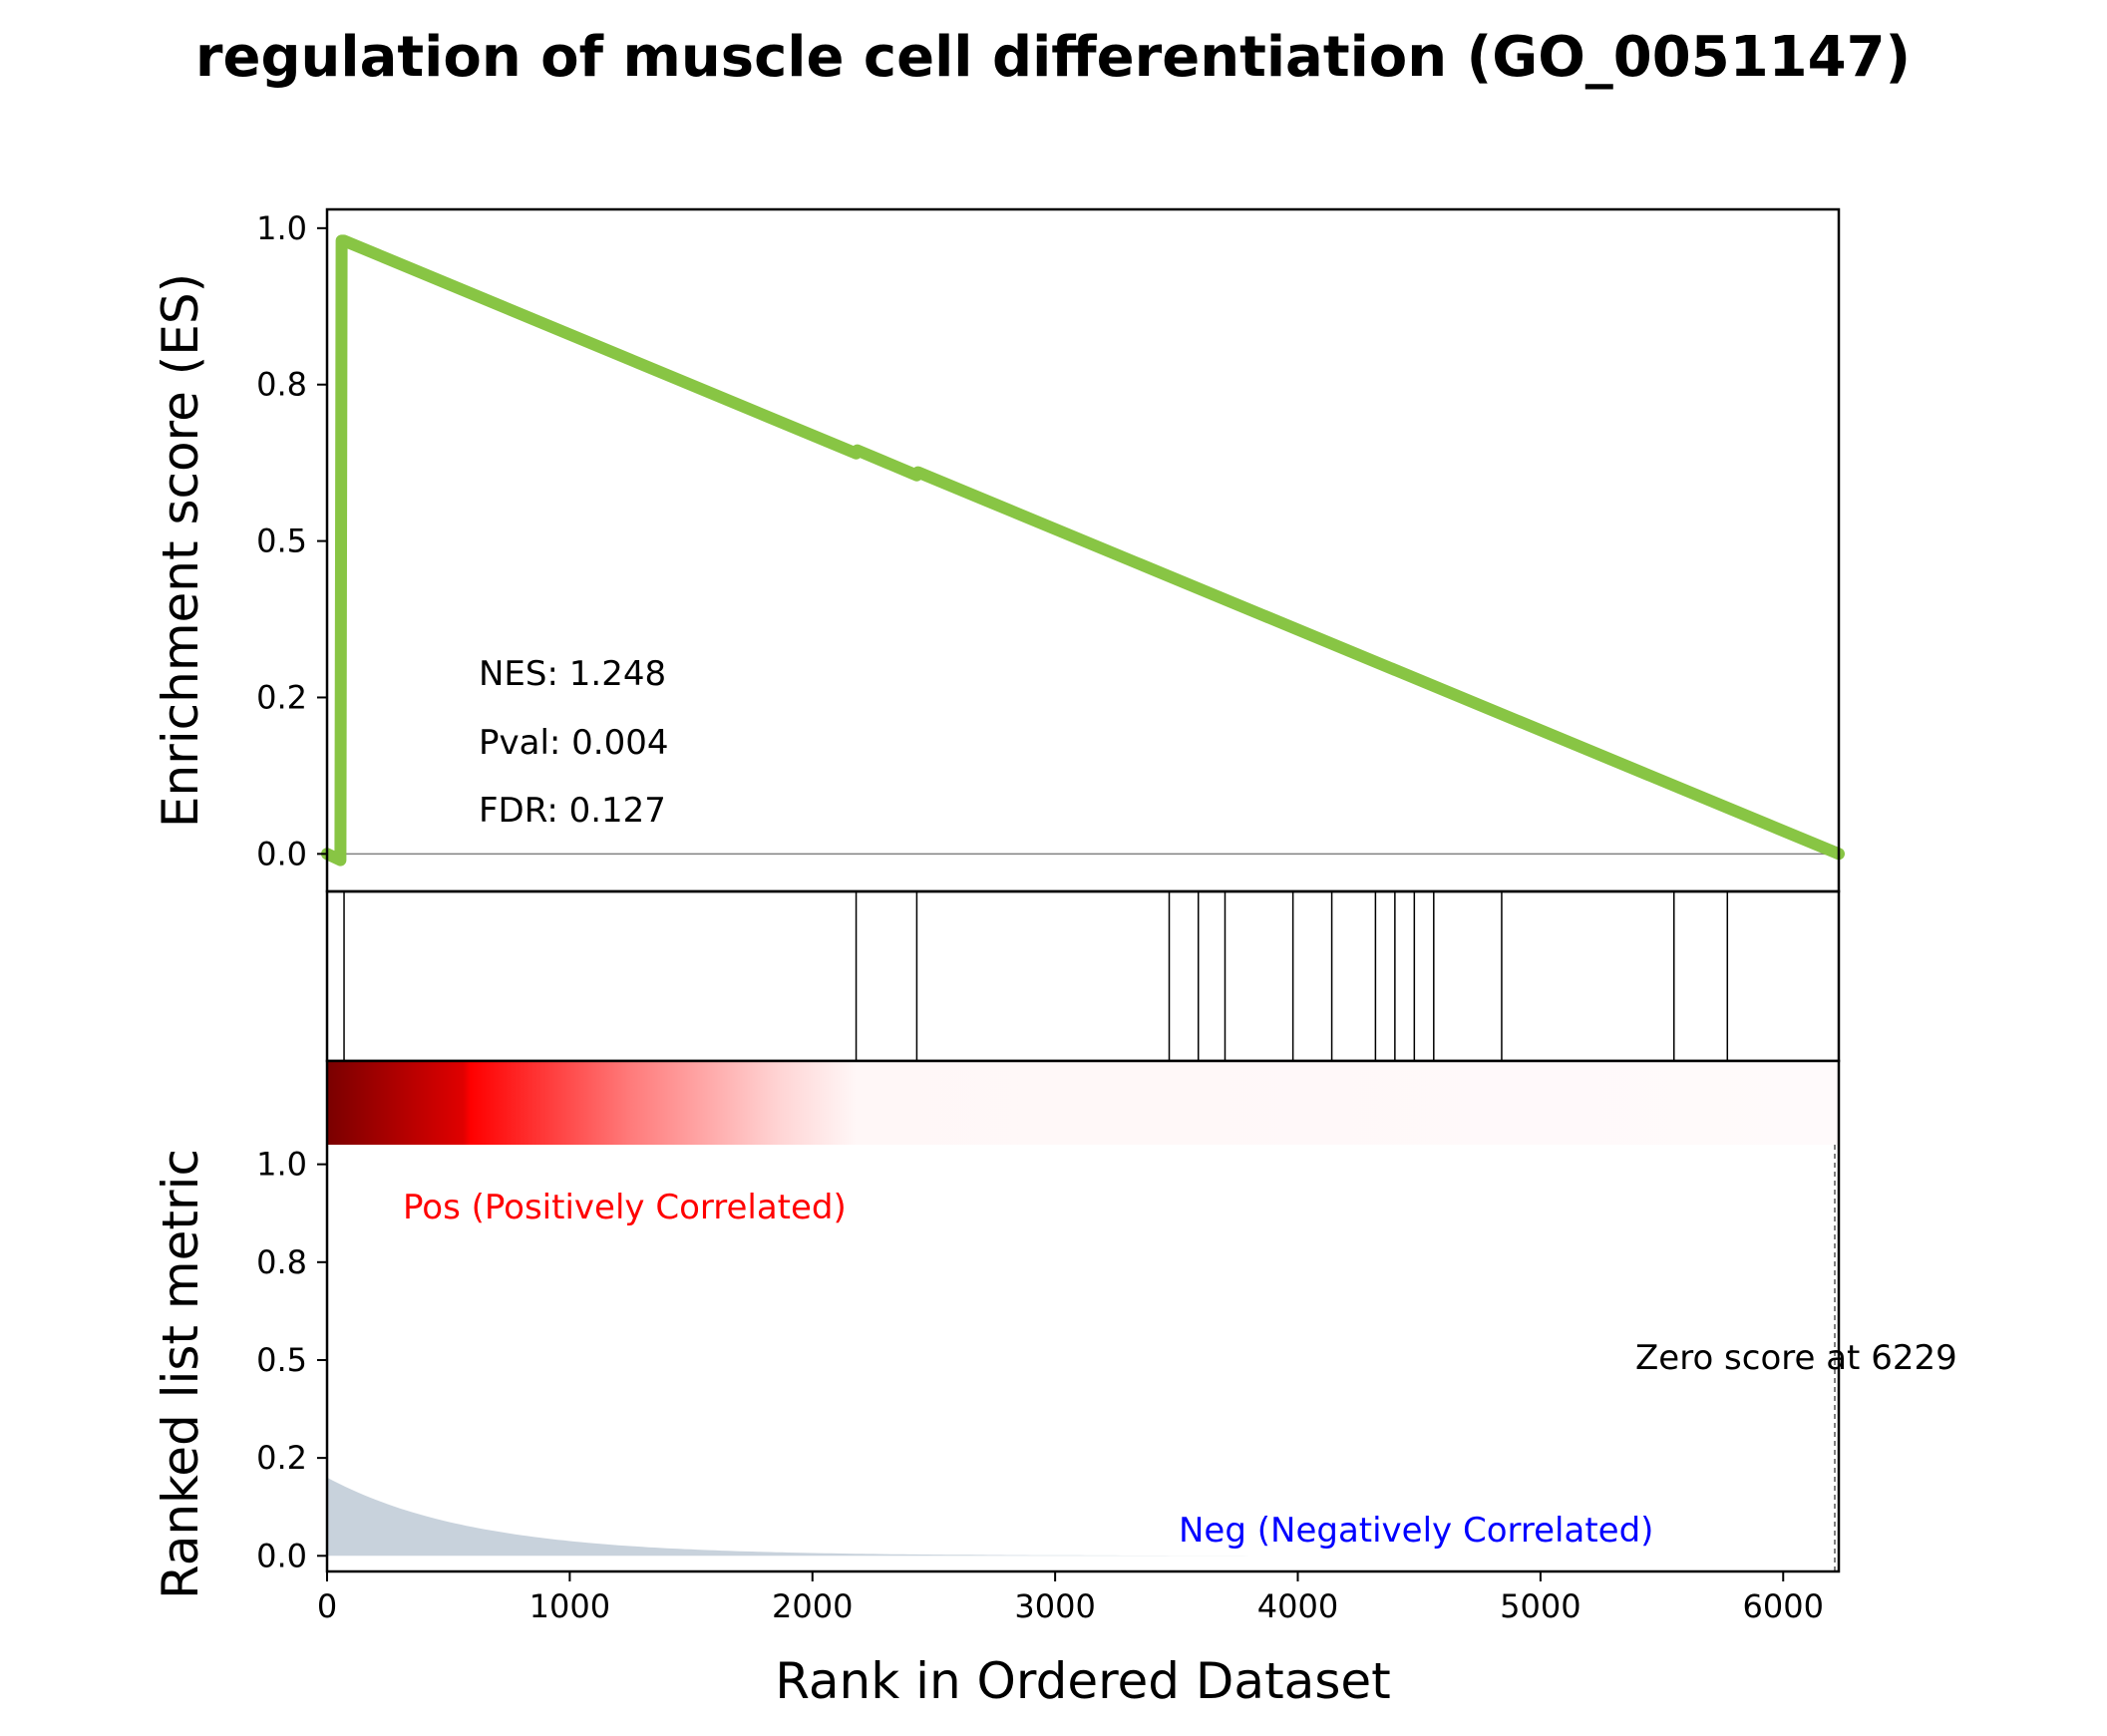 This screenshot has height=1736, width=2107. What do you see at coordinates (572, 811) in the screenshot?
I see `fdr-annotation: FDR: 0.127` at bounding box center [572, 811].